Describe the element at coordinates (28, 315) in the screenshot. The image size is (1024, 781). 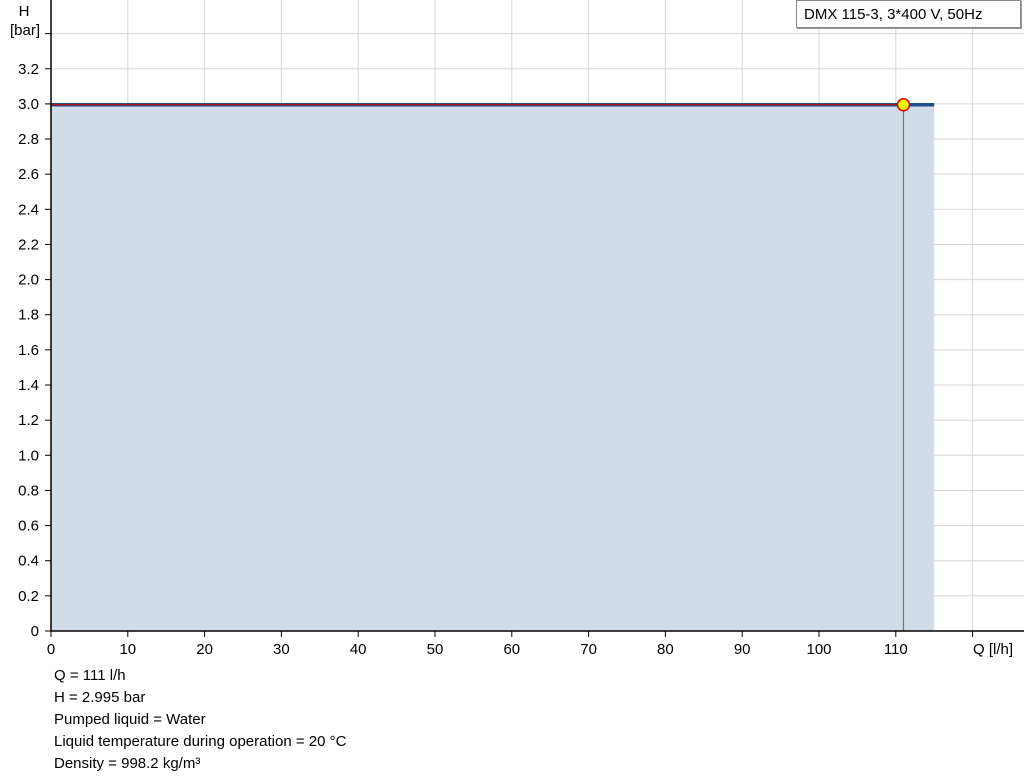
I see `y-tick-label: 1.8` at that location.